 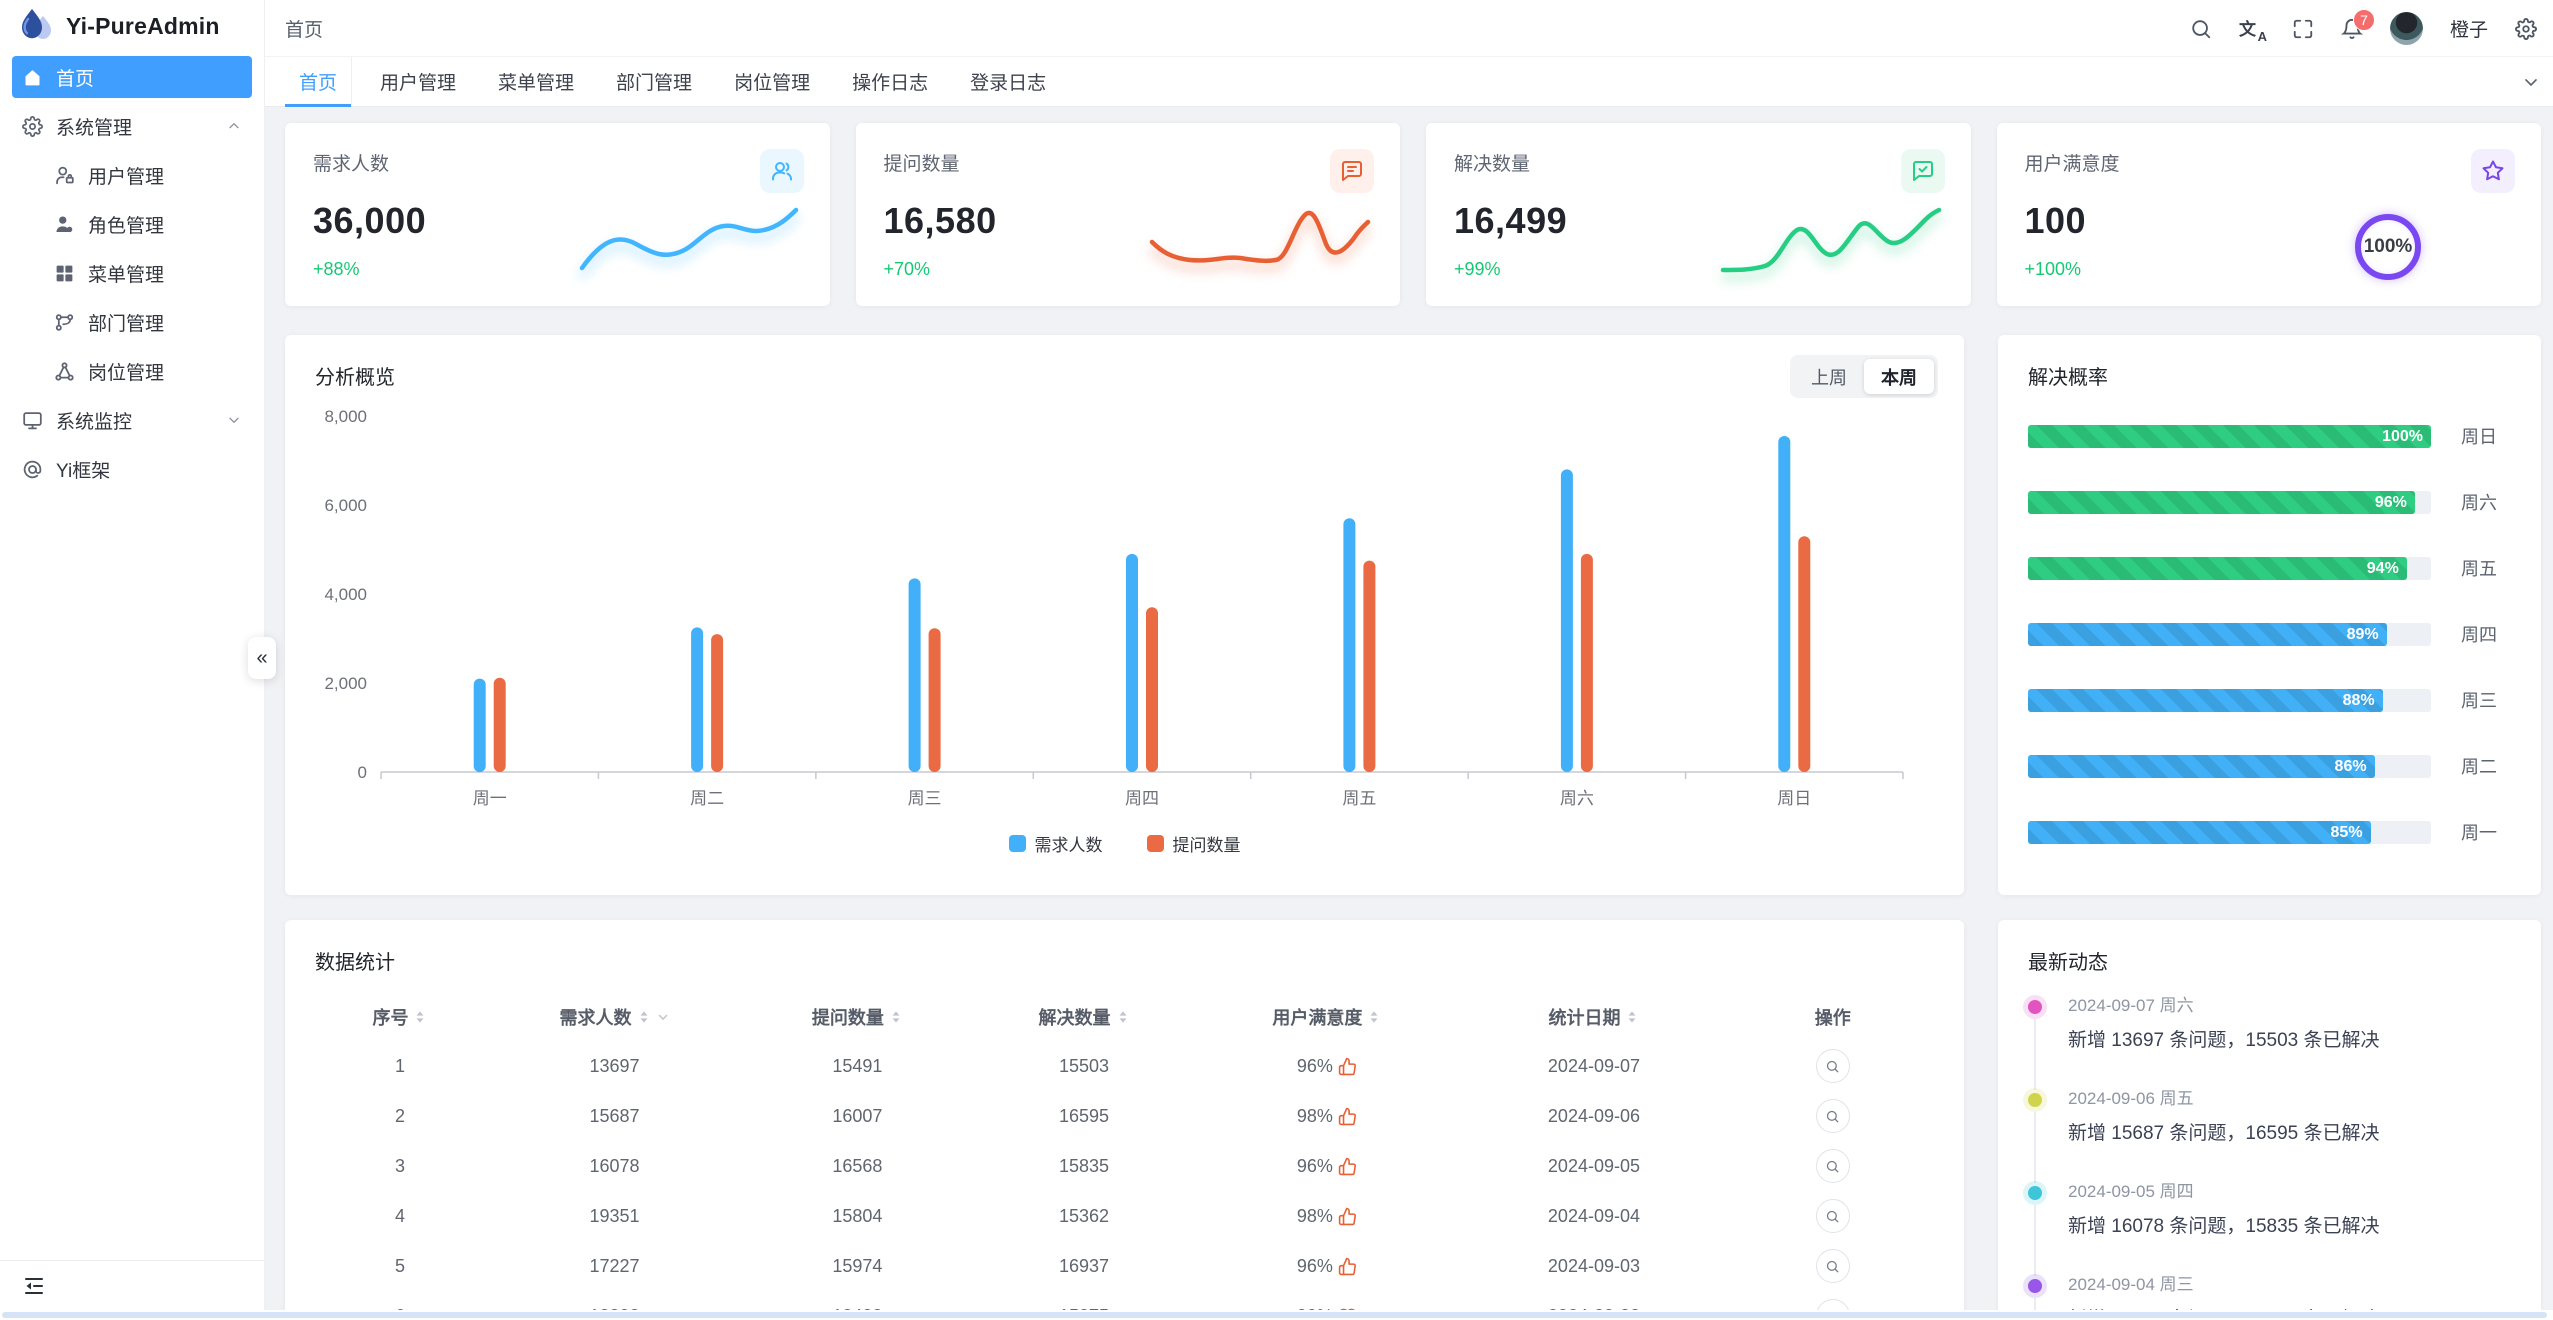 What do you see at coordinates (132, 273) in the screenshot?
I see `sidebar-item-menu-management: 菜单管理` at bounding box center [132, 273].